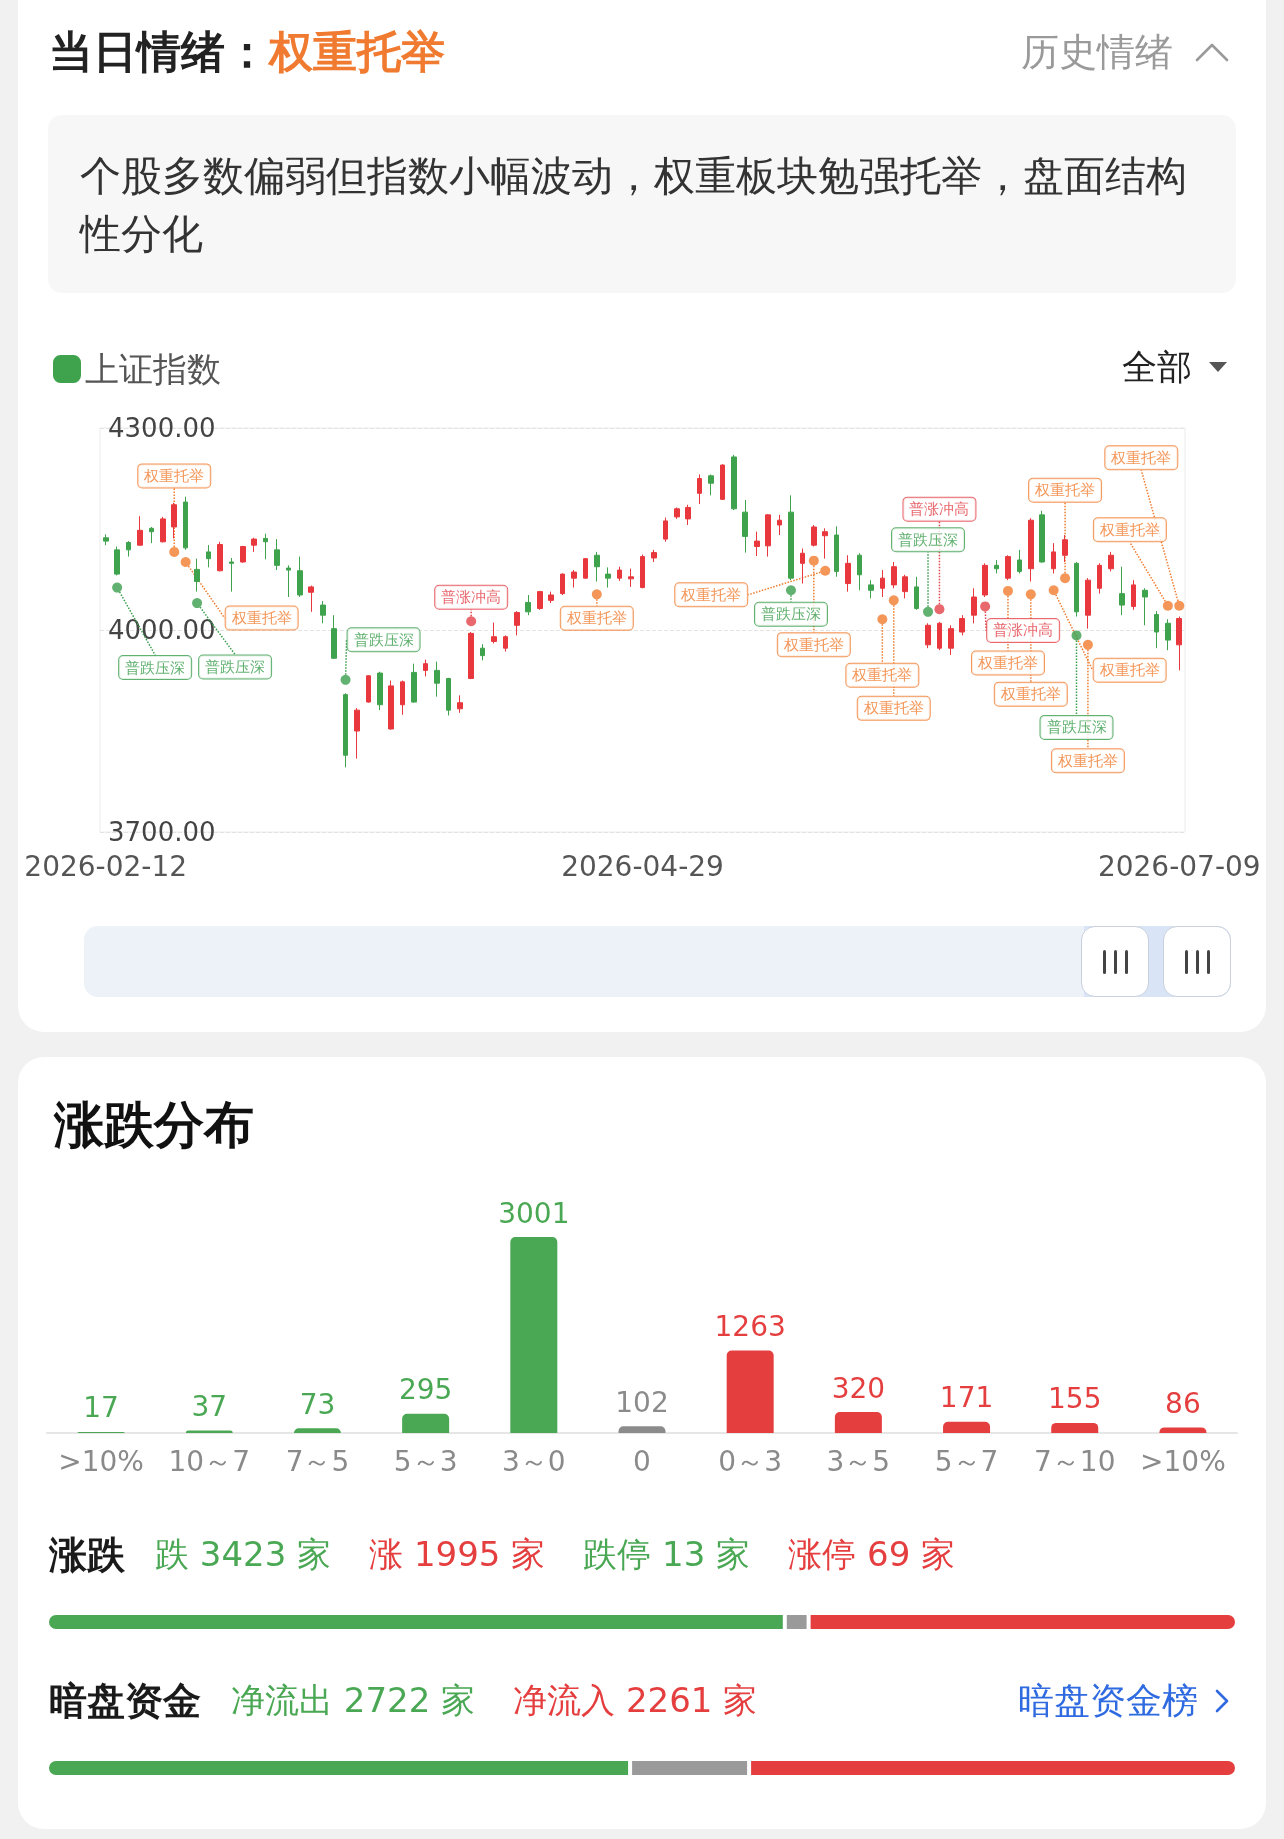 This screenshot has width=1284, height=1839. I want to click on x-tick-label: 2026-07-09, so click(1179, 866).